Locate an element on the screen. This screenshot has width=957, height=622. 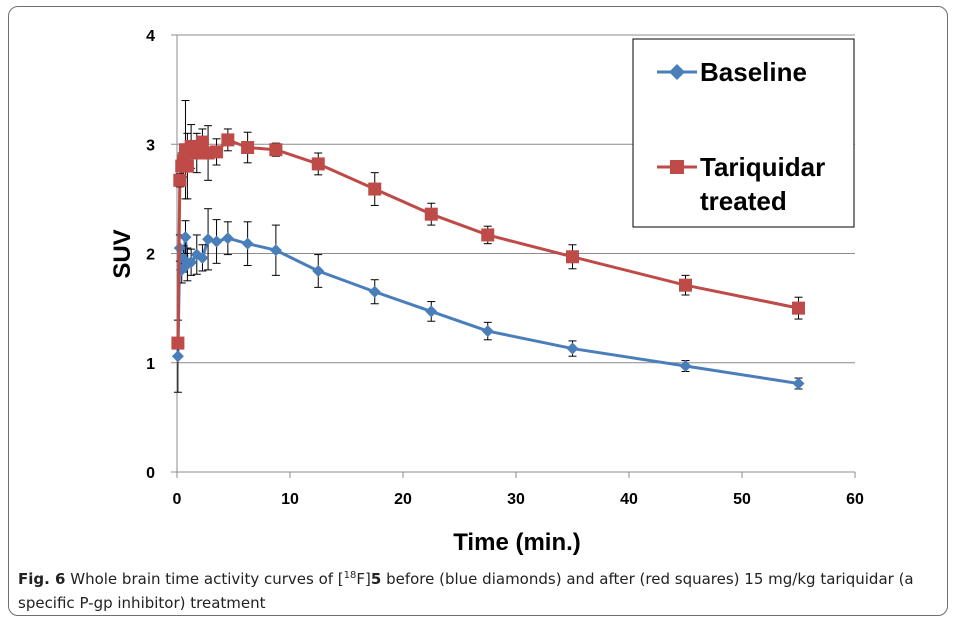
x-tick-label: 10 is located at coordinates (290, 499).